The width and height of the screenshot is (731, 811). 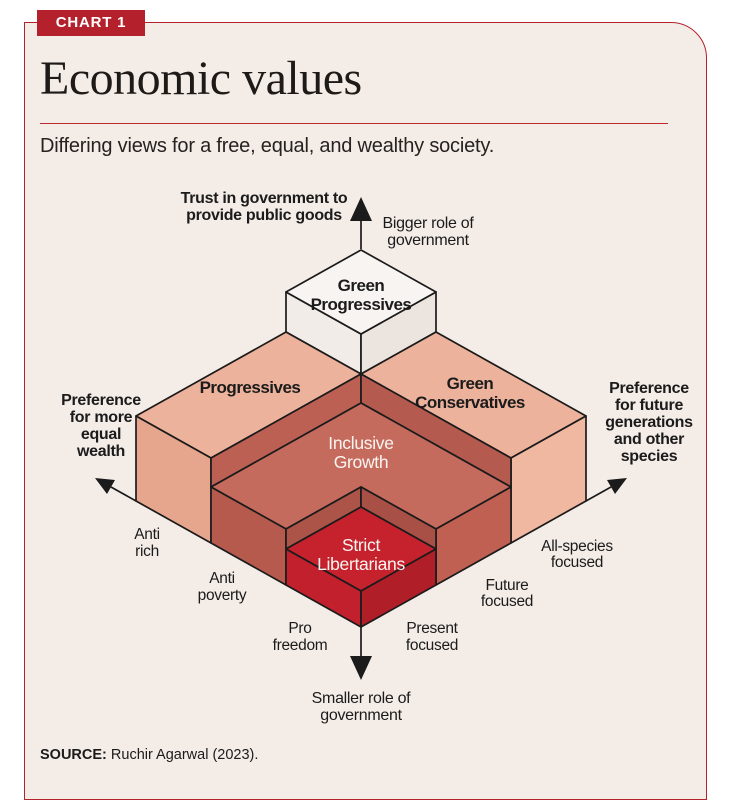 What do you see at coordinates (598, 494) in the screenshot?
I see `right-axis-line` at bounding box center [598, 494].